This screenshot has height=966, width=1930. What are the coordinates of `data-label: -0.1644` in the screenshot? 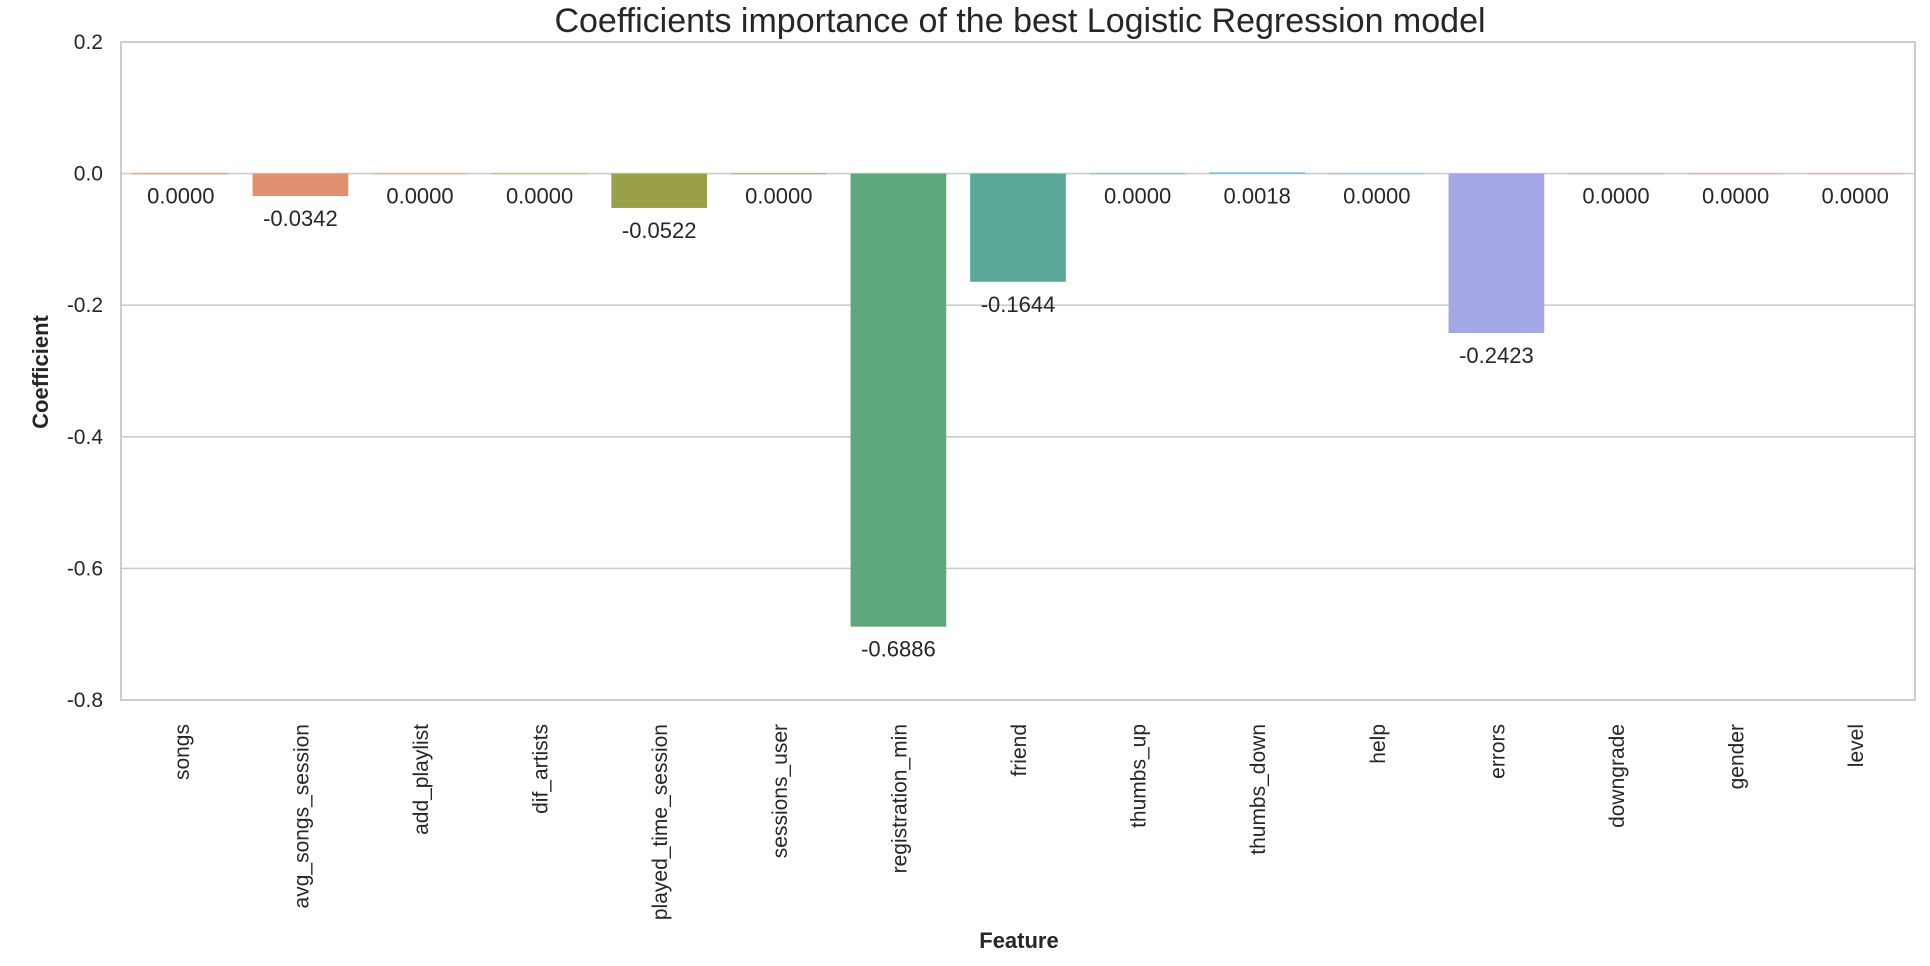 It's located at (1018, 304).